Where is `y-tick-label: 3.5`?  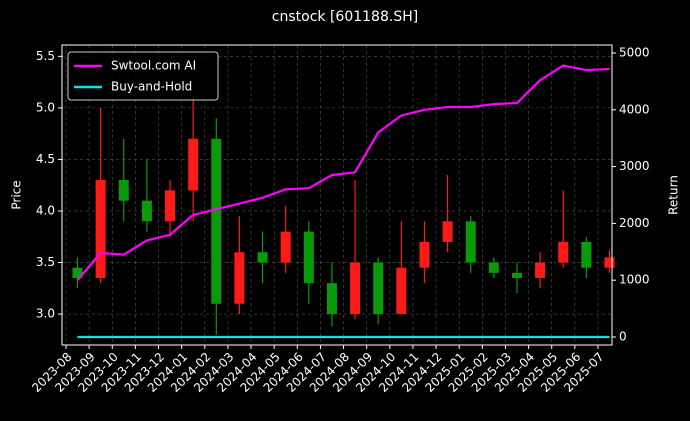 y-tick-label: 3.5 is located at coordinates (45, 262).